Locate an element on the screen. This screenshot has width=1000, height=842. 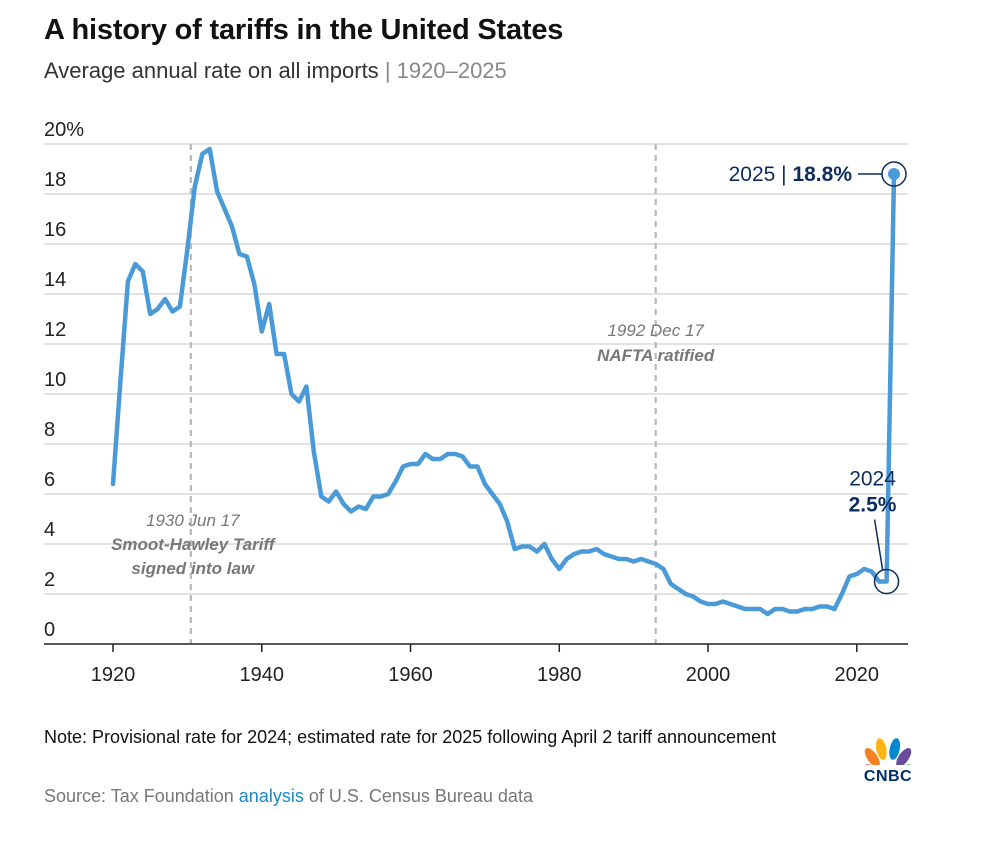
x-tick-label: 2000 is located at coordinates (708, 675).